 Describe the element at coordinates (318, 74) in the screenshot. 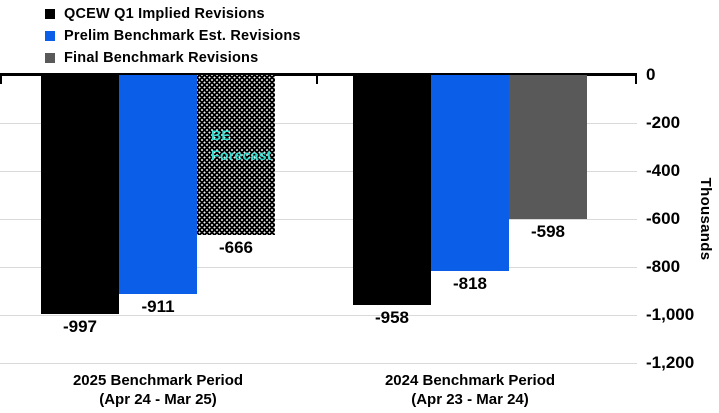

I see `x-axis-line` at that location.